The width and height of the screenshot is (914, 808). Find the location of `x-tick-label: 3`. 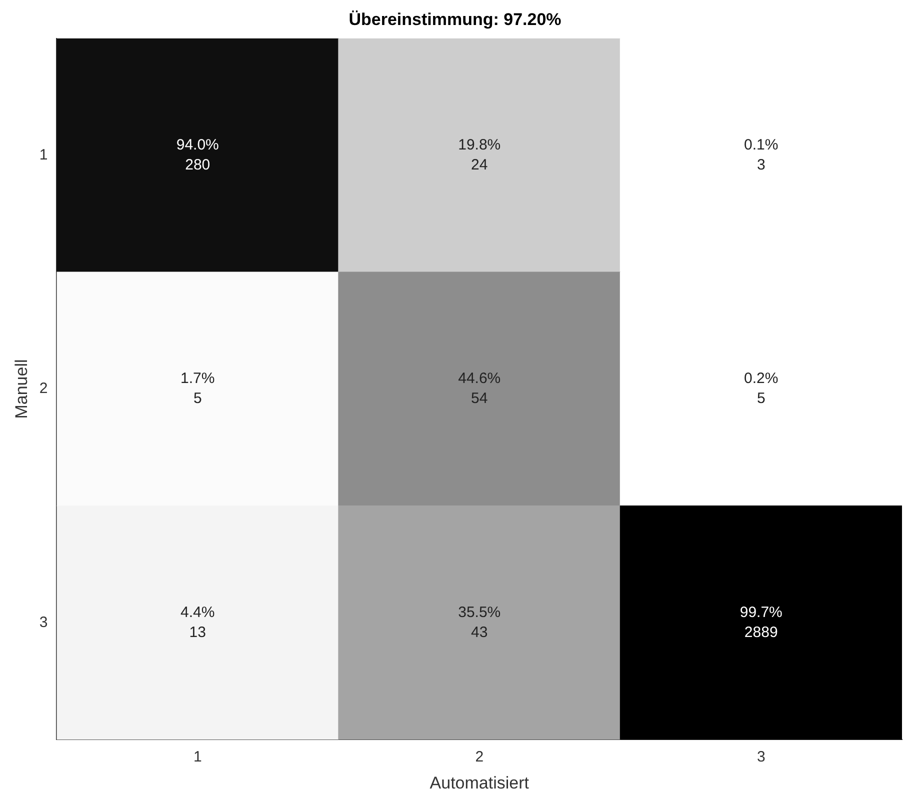

x-tick-label: 3 is located at coordinates (761, 757).